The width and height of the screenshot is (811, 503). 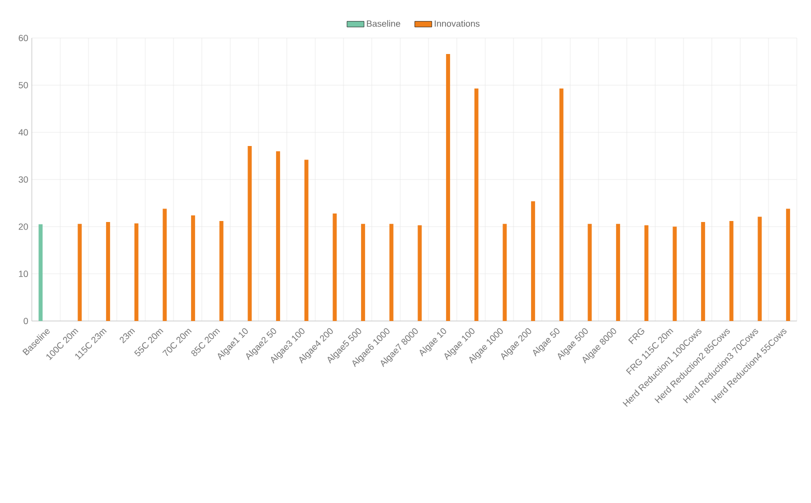 What do you see at coordinates (177, 342) in the screenshot?
I see `x-tick-label: 70C 20m` at bounding box center [177, 342].